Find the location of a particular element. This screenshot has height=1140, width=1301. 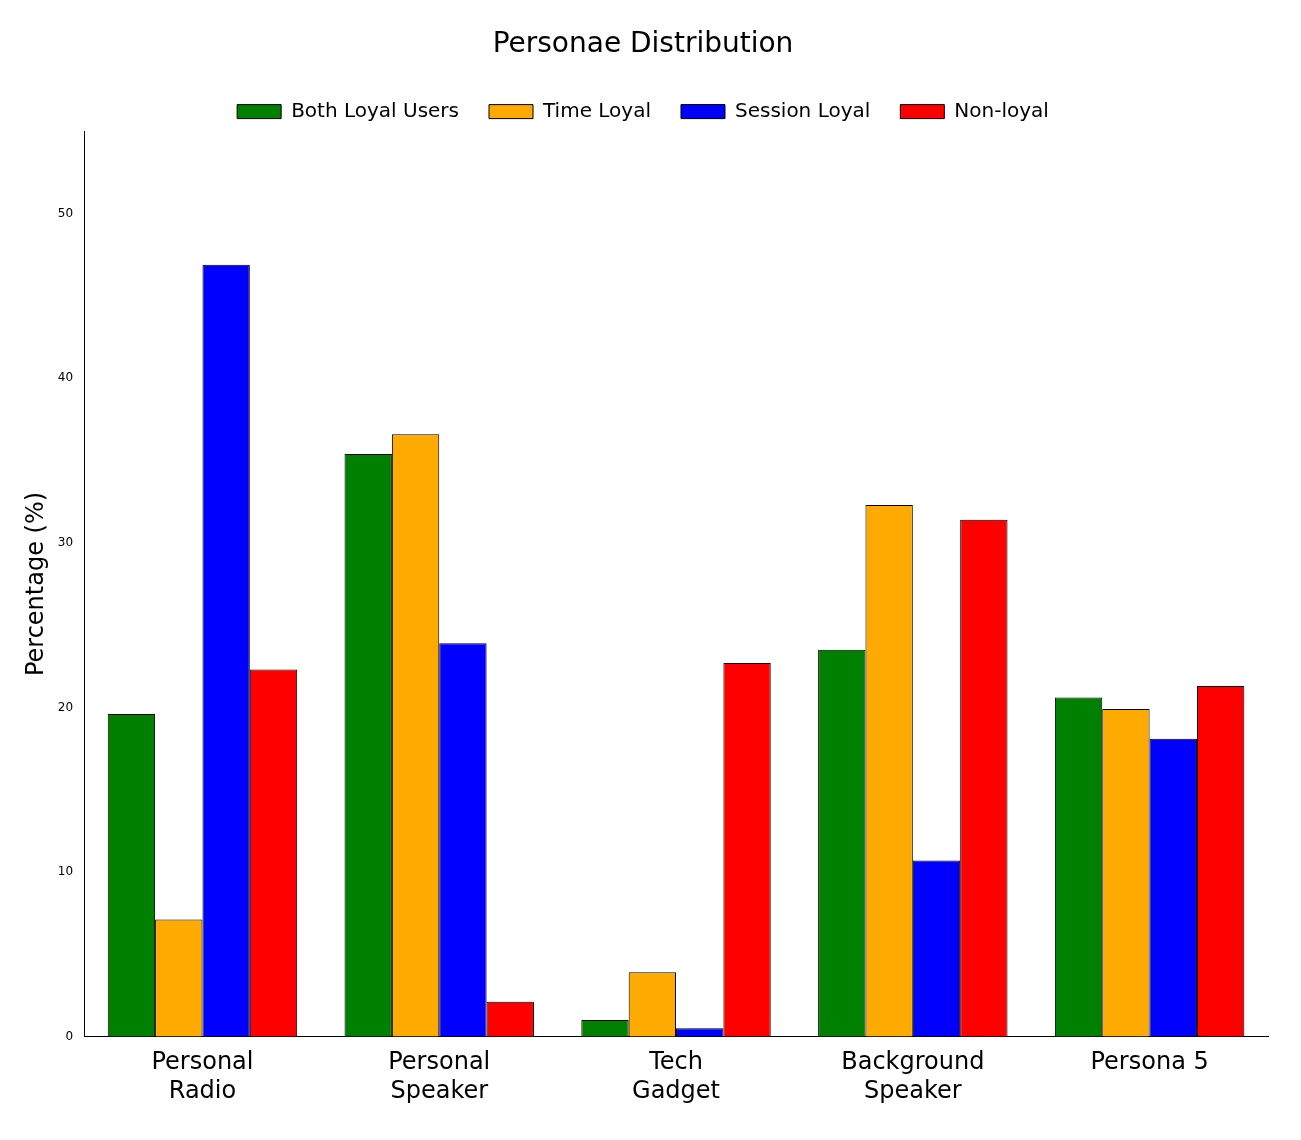

x-tick-label: Personal Speaker is located at coordinates (439, 1075).